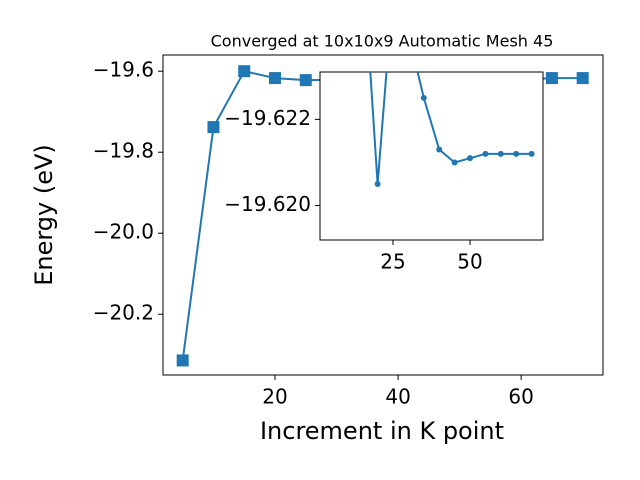 This screenshot has height=480, width=640. What do you see at coordinates (392, 262) in the screenshot?
I see `x-tick-label: 25` at bounding box center [392, 262].